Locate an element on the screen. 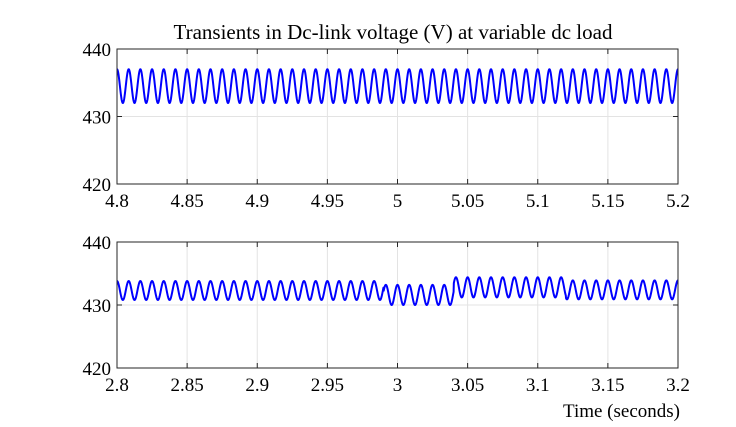  x-tick-label: 4.95 is located at coordinates (327, 201).